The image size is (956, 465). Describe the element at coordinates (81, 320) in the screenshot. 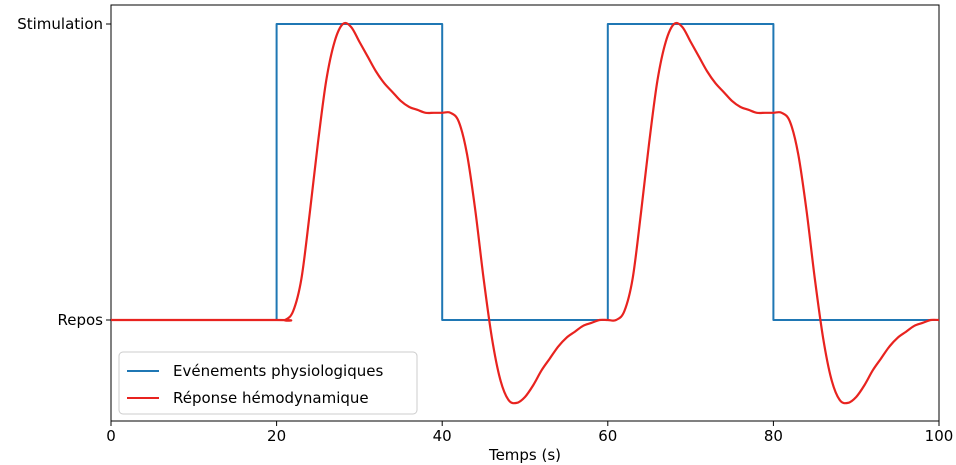

I see `y-tick-label: Repos` at that location.